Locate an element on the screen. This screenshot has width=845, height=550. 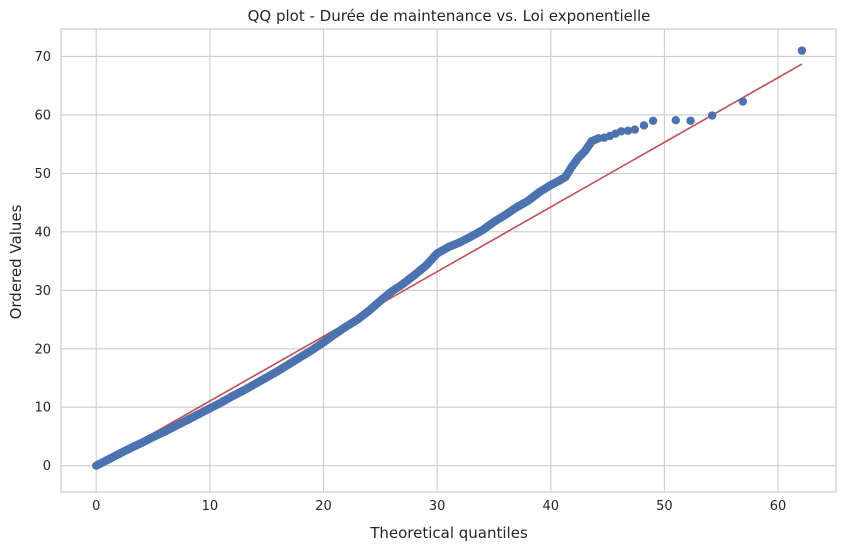
y-tick-labels: 0 10 20 30 40 50 60 70 is located at coordinates (42, 262).